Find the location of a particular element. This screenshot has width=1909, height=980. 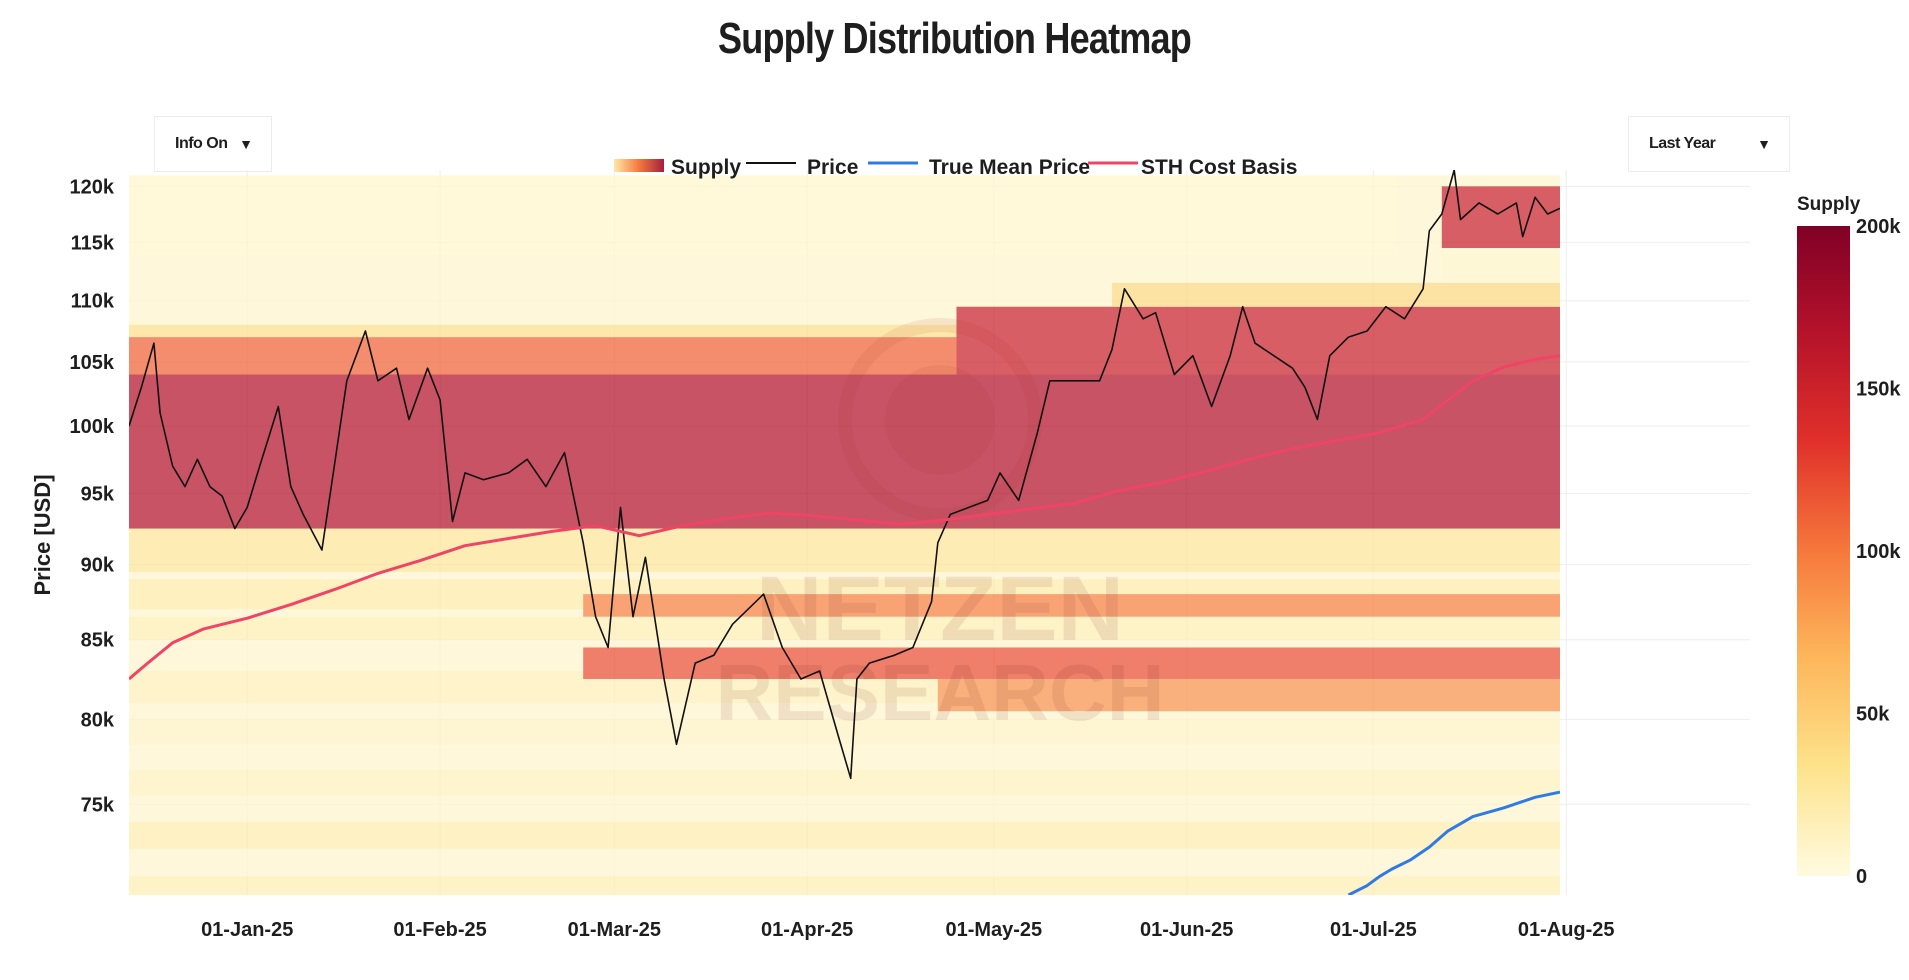

chart-title: Supply Distribution Heatmap is located at coordinates (954, 38).